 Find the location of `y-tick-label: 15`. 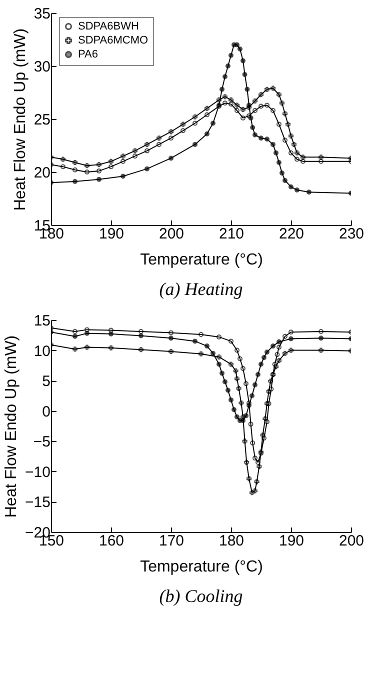

y-tick-label: 15 is located at coordinates (42, 321).